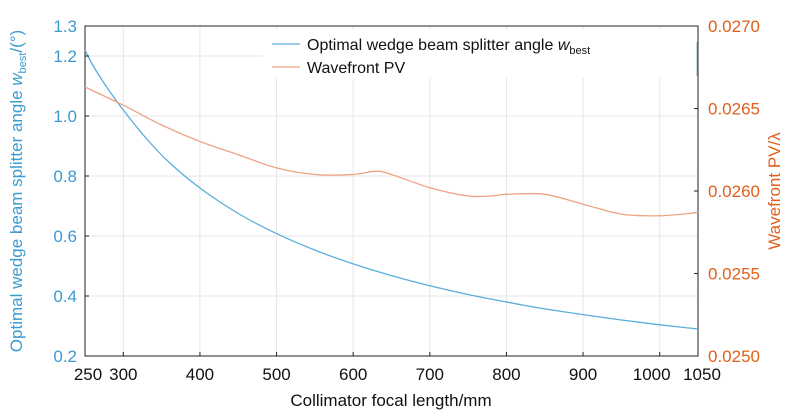 This screenshot has width=796, height=414. What do you see at coordinates (390, 400) in the screenshot?
I see `x-axis-title: Collimator focal length/mm` at bounding box center [390, 400].